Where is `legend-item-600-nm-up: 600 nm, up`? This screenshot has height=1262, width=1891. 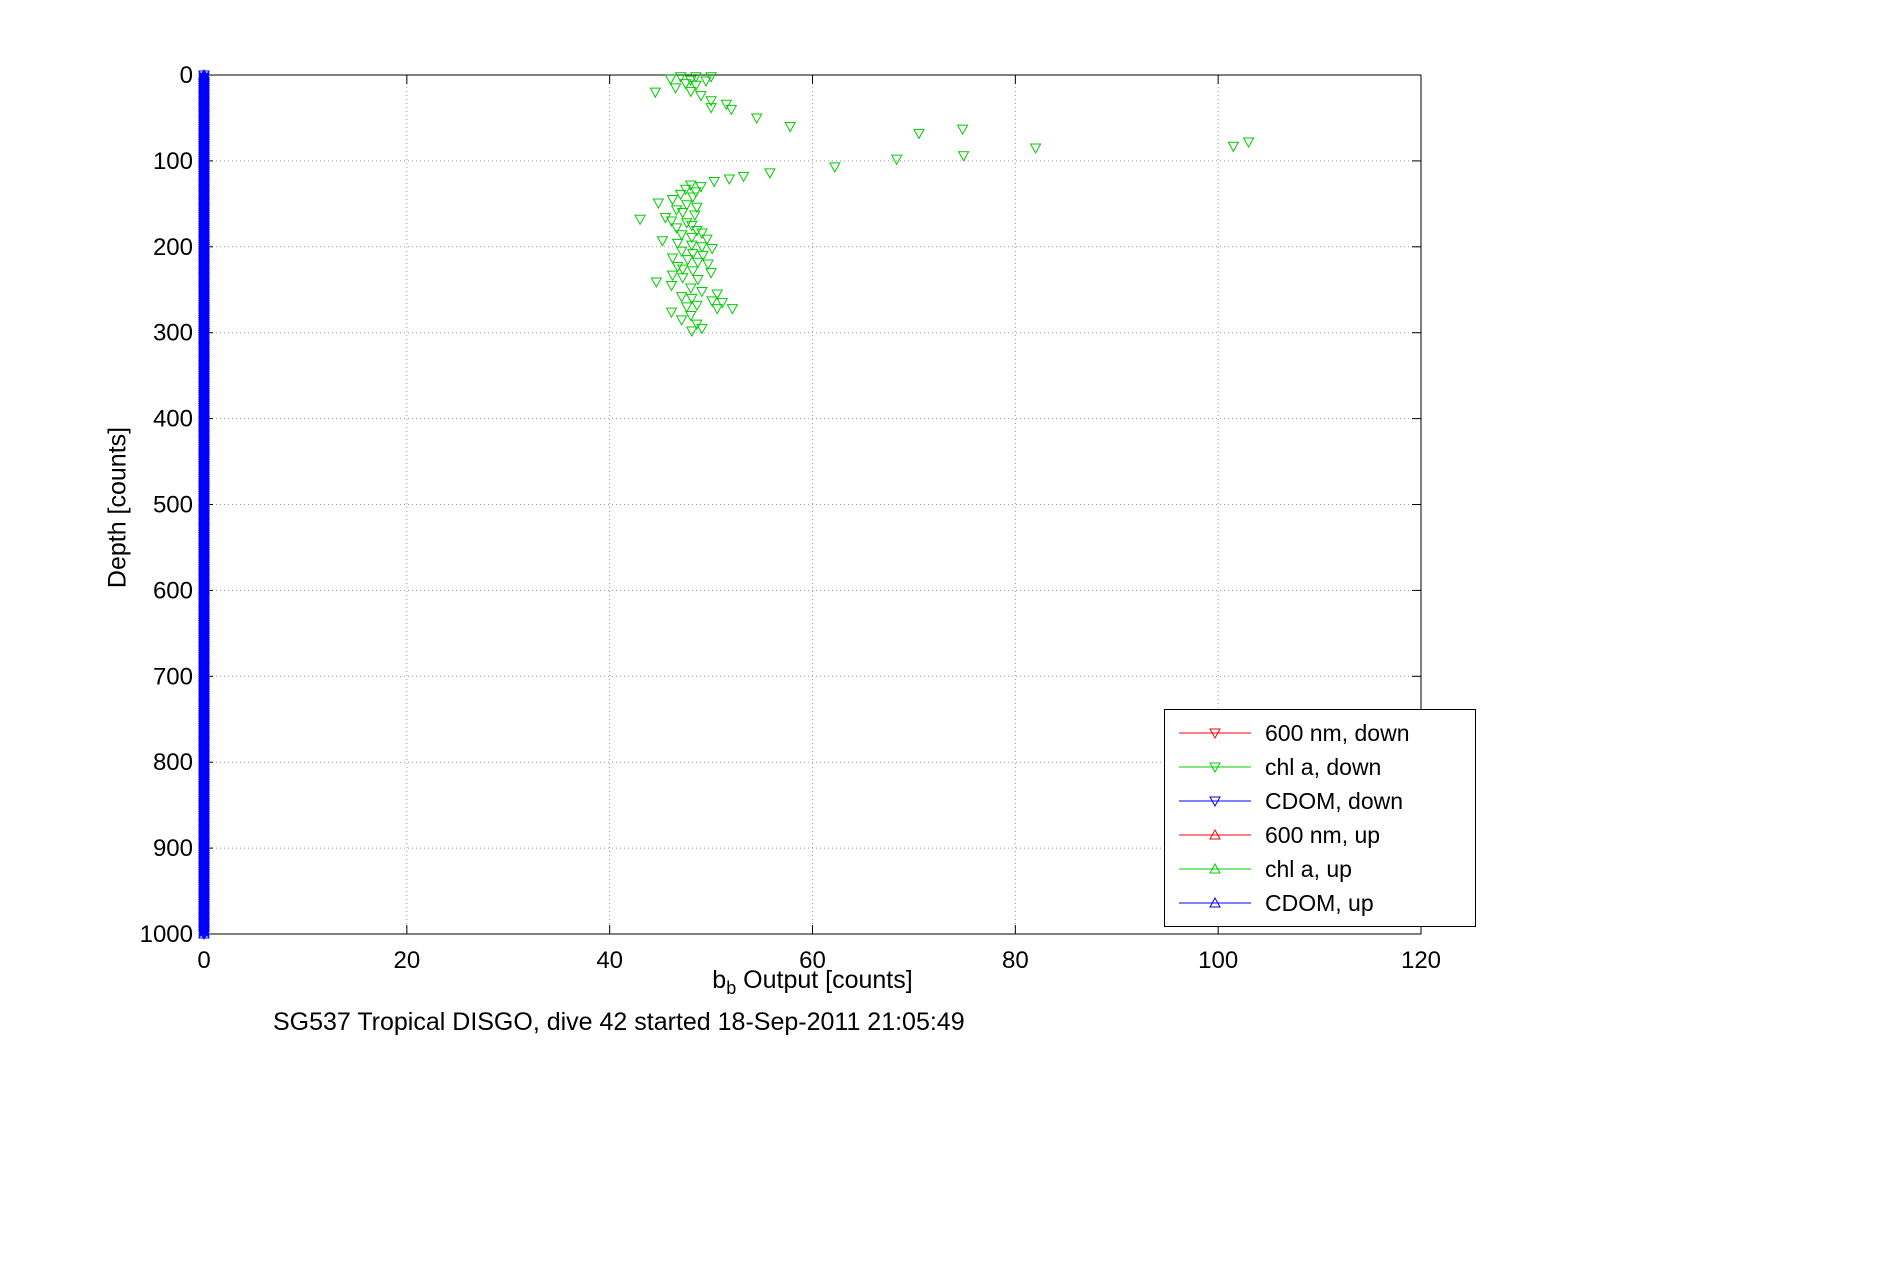
legend-item-600-nm-up: 600 nm, up is located at coordinates (1320, 835).